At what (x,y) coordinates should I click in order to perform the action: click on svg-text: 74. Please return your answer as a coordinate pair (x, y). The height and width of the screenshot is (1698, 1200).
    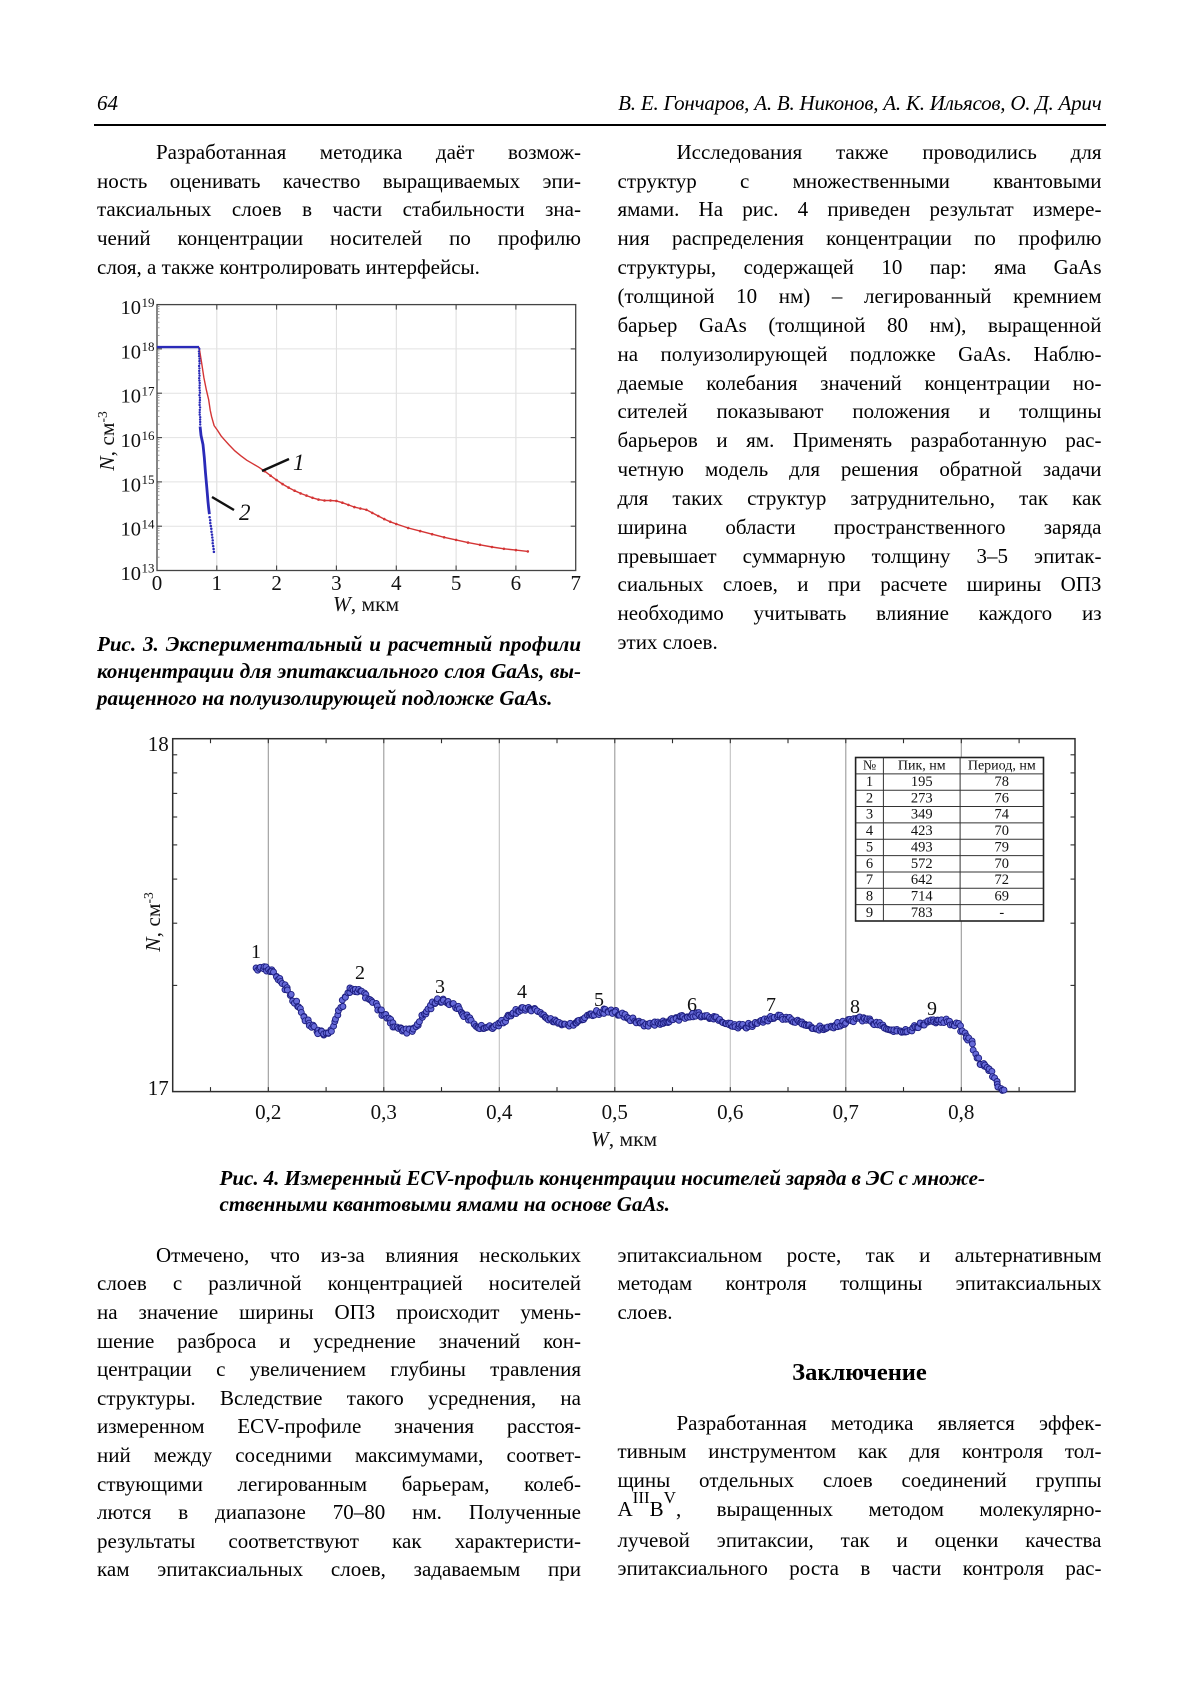
    Looking at the image, I should click on (1002, 815).